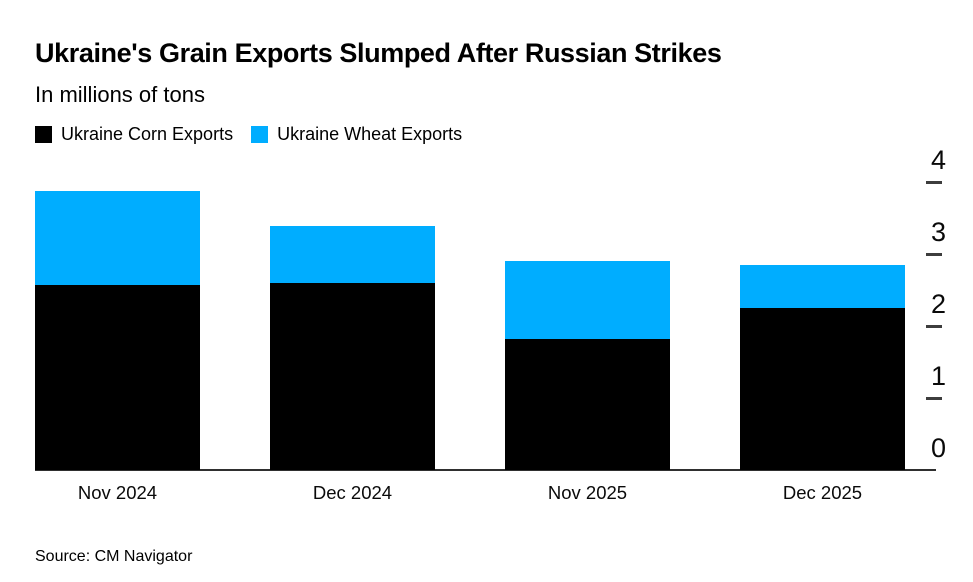 This screenshot has height=582, width=973. I want to click on y-axis-label-2: 2, so click(938, 304).